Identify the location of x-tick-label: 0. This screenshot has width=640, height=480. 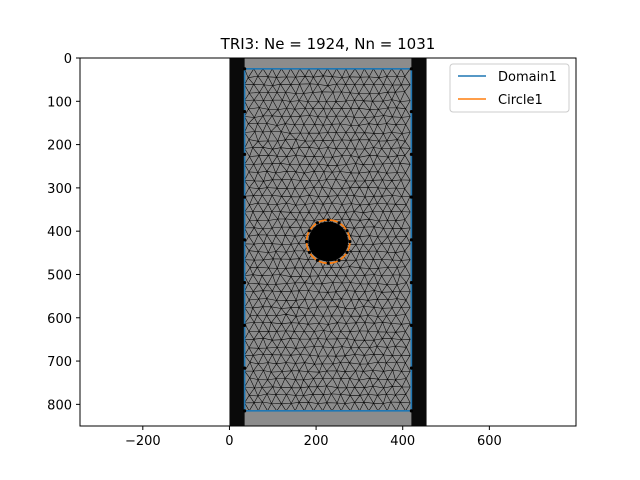
(229, 441).